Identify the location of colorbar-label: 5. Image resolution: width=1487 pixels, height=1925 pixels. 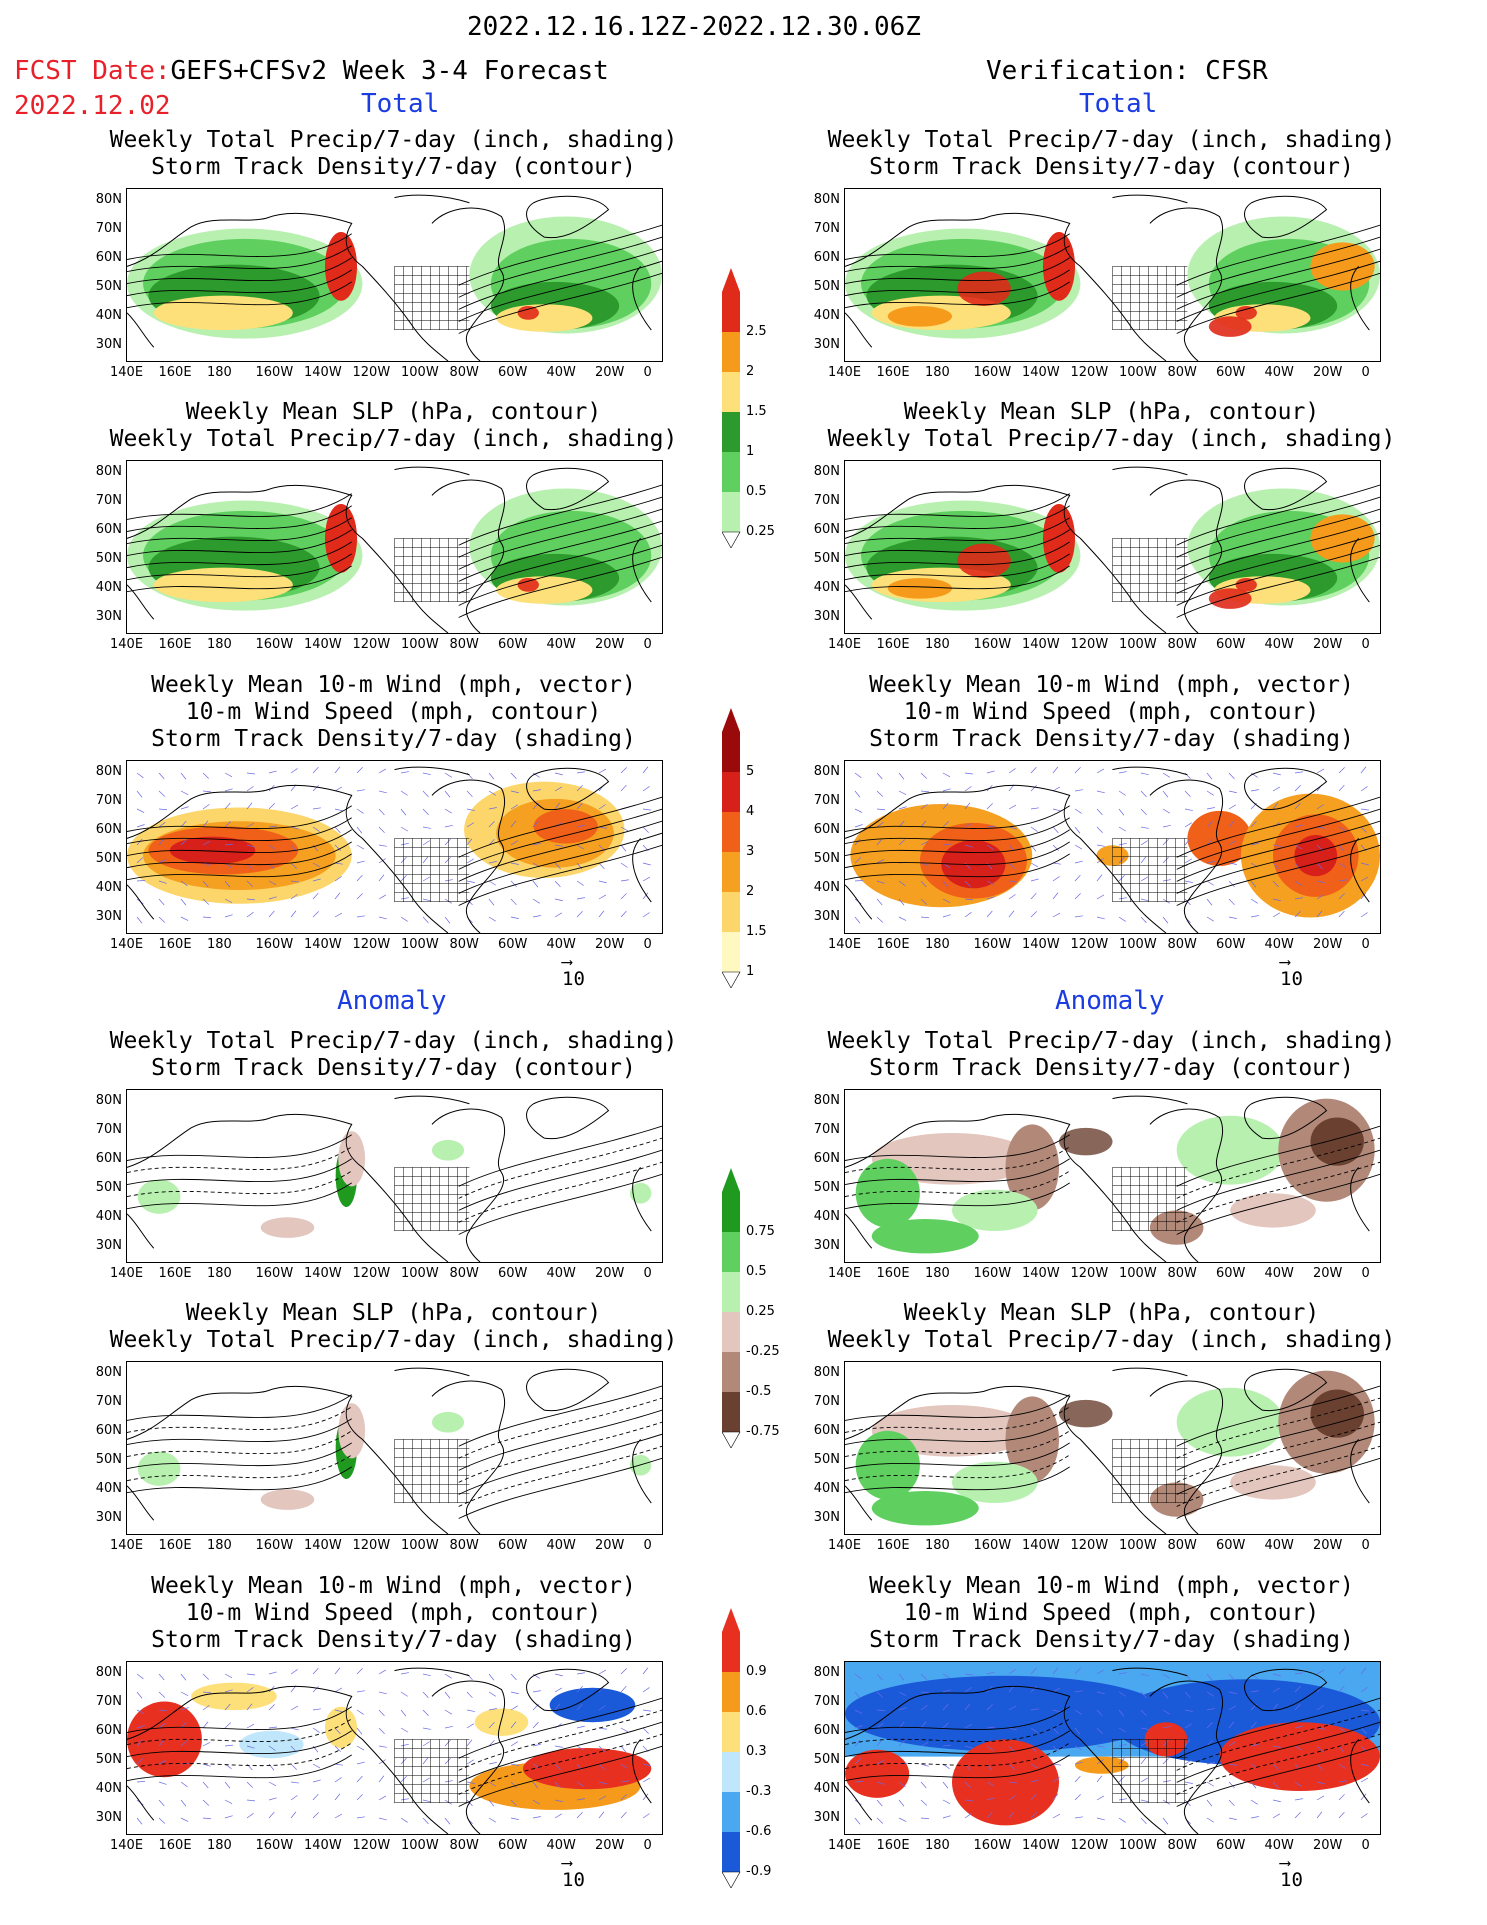
(750, 771).